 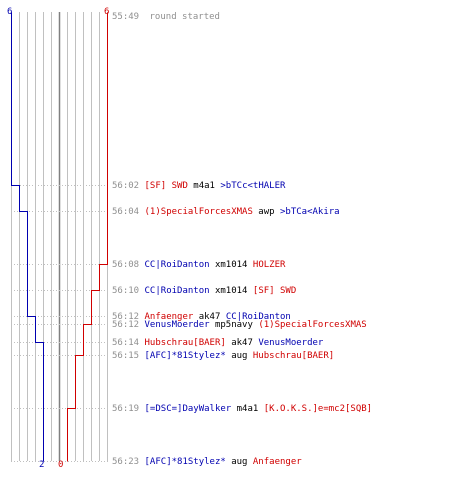 I want to click on kill-event-entry: 56:08 CC|RoiDanton xm1014 HOLZER, so click(x=199, y=265).